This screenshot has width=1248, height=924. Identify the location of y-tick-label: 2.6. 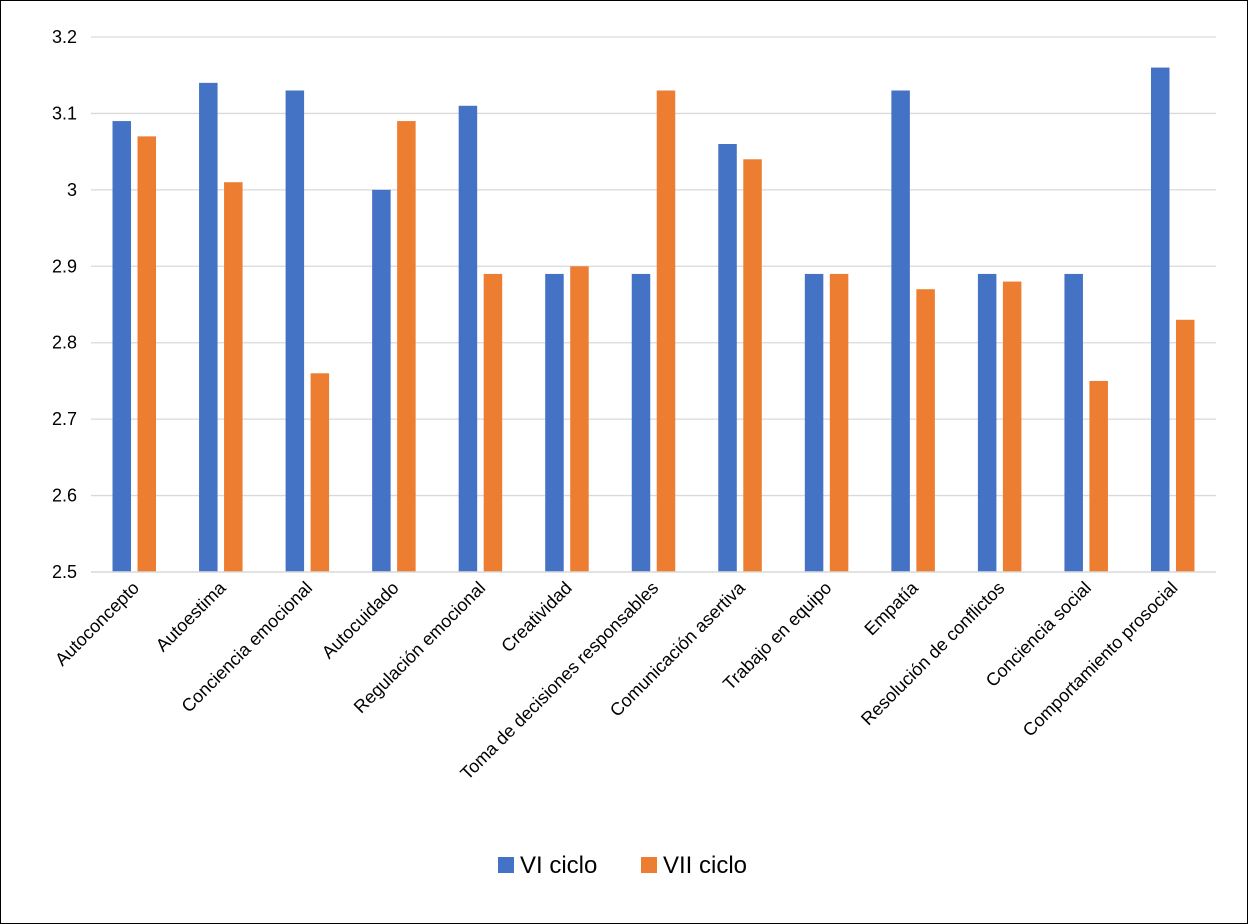
(64, 496).